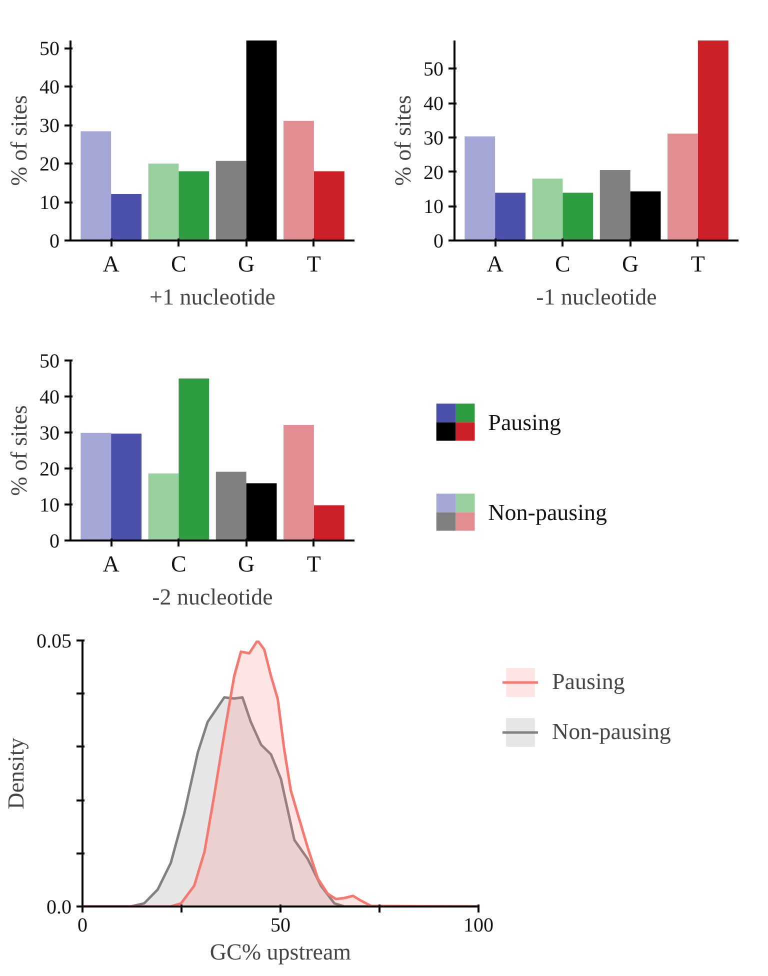  I want to click on y-axis-title: Density, so click(16, 773).